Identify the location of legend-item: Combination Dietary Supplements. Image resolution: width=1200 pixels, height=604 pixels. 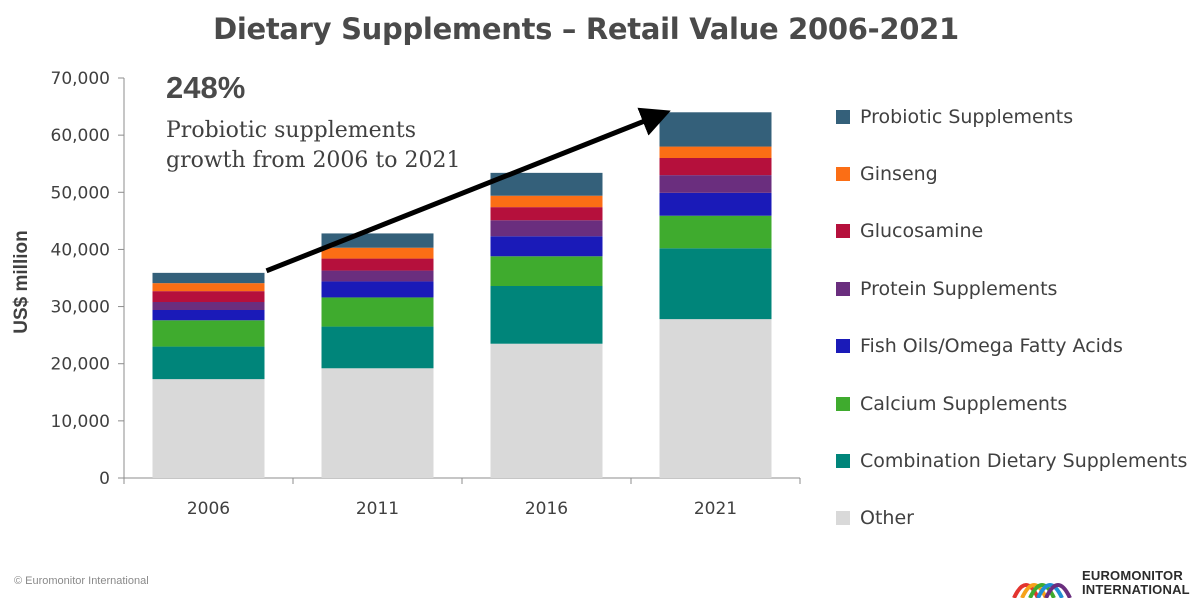
(1016, 460).